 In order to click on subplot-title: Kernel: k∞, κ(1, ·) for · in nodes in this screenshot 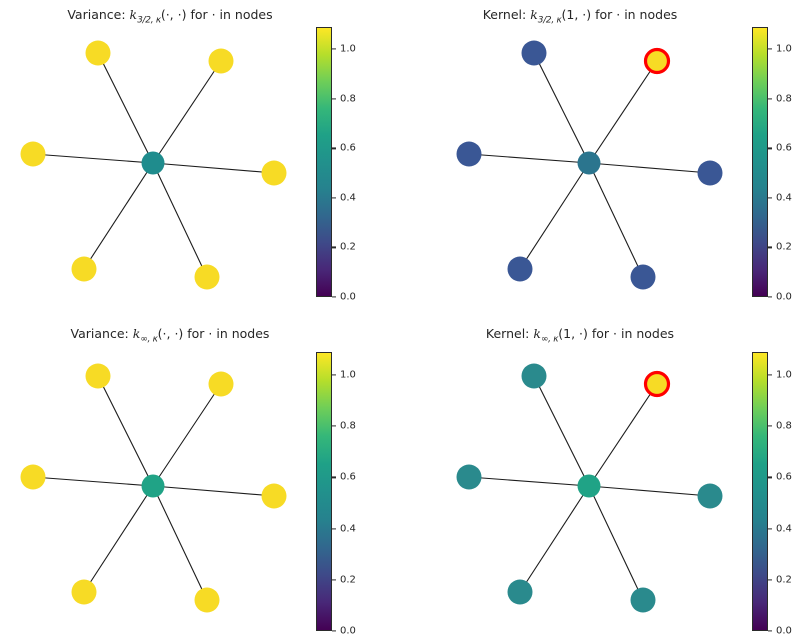, I will do `click(580, 335)`.